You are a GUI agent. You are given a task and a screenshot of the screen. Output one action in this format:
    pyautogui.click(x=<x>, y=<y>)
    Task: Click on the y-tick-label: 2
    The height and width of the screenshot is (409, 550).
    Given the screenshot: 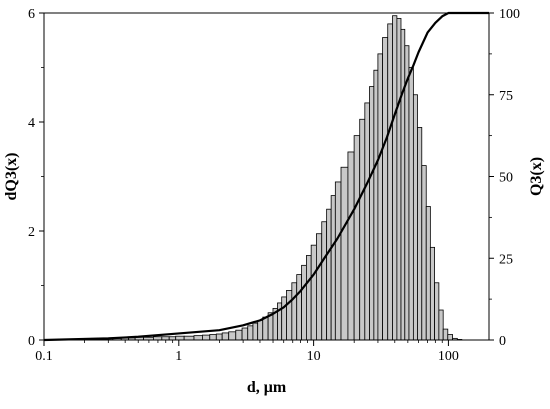 What is the action you would take?
    pyautogui.click(x=31, y=232)
    